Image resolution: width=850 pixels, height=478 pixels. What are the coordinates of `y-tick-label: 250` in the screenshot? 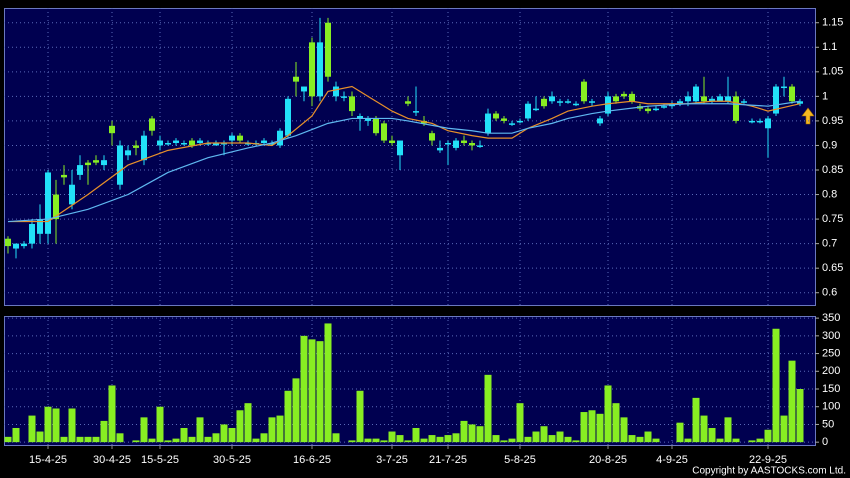 It's located at (831, 353).